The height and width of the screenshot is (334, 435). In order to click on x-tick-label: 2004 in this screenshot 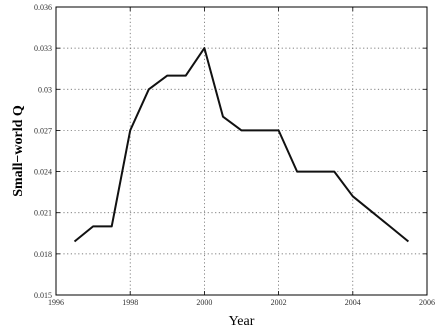, I will do `click(353, 302)`.